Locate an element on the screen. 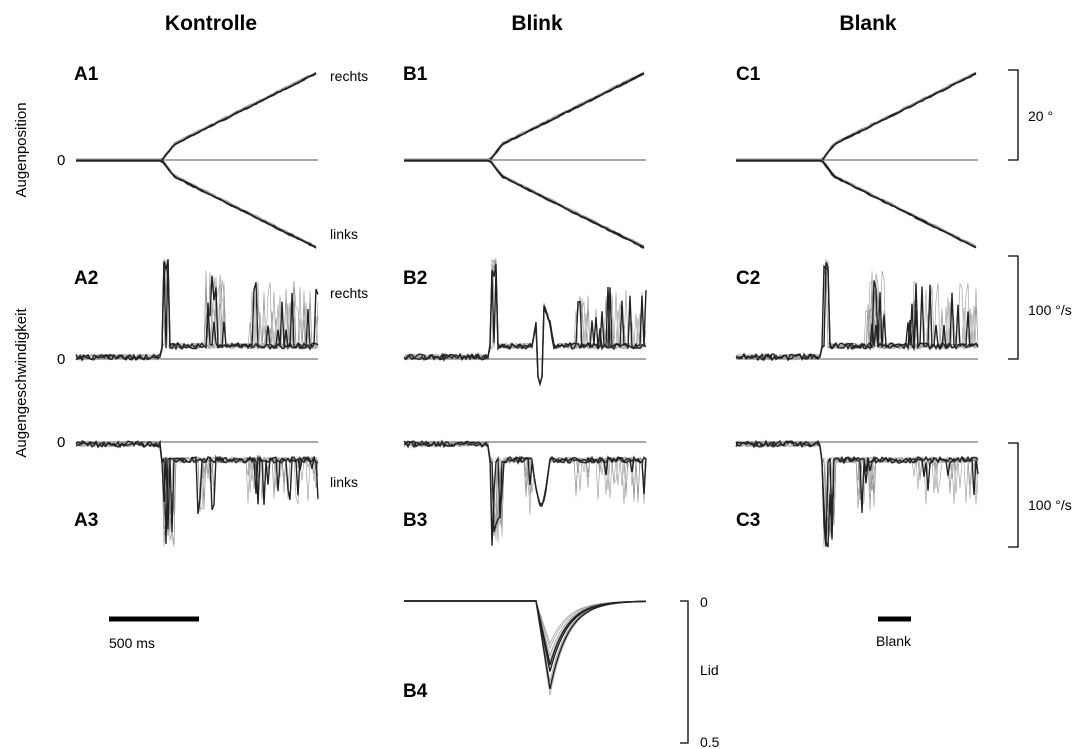 The image size is (1088, 749). panel-label-a3: A3 is located at coordinates (86, 520).